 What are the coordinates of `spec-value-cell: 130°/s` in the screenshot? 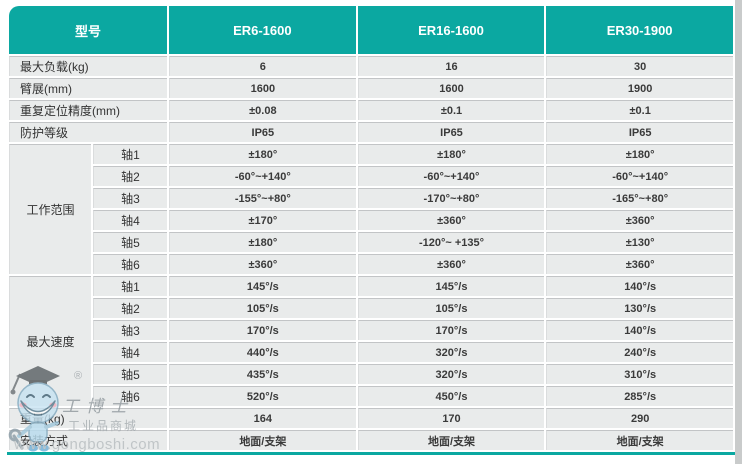 It's located at (639, 308).